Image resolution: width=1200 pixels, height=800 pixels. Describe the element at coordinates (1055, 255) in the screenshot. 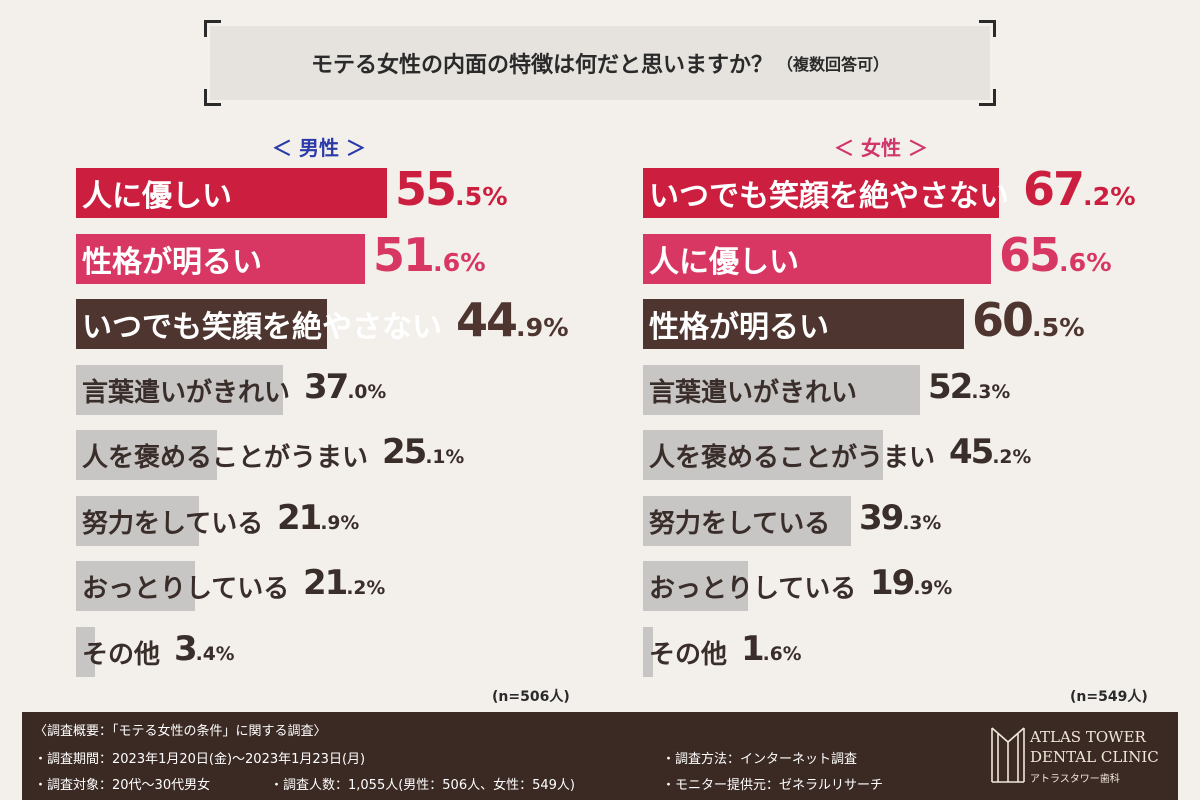

I see `female-value-label: 65.6%` at that location.